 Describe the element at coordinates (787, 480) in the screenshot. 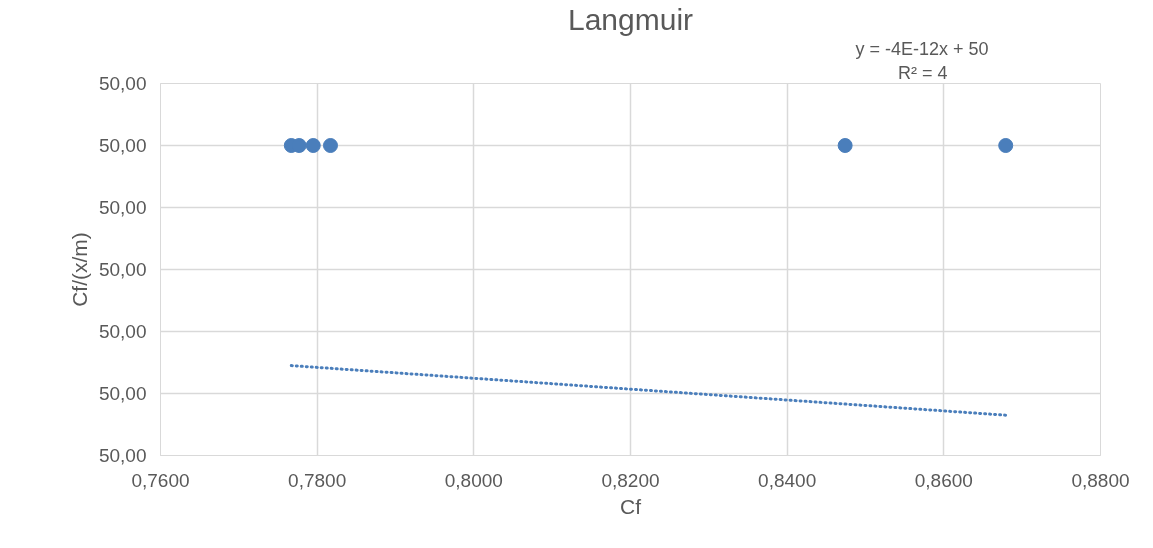

I see `x-tick-label: 0,8400` at that location.